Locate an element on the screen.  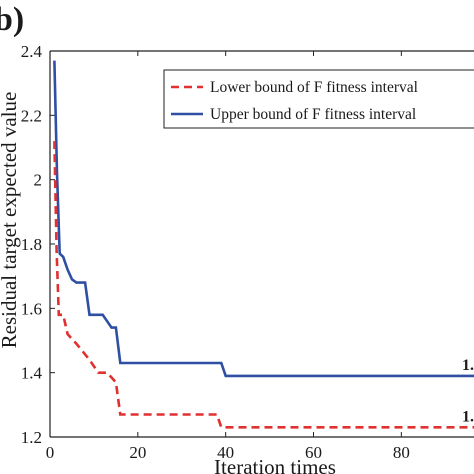
y-tick-label: 1.6 is located at coordinates (31, 308).